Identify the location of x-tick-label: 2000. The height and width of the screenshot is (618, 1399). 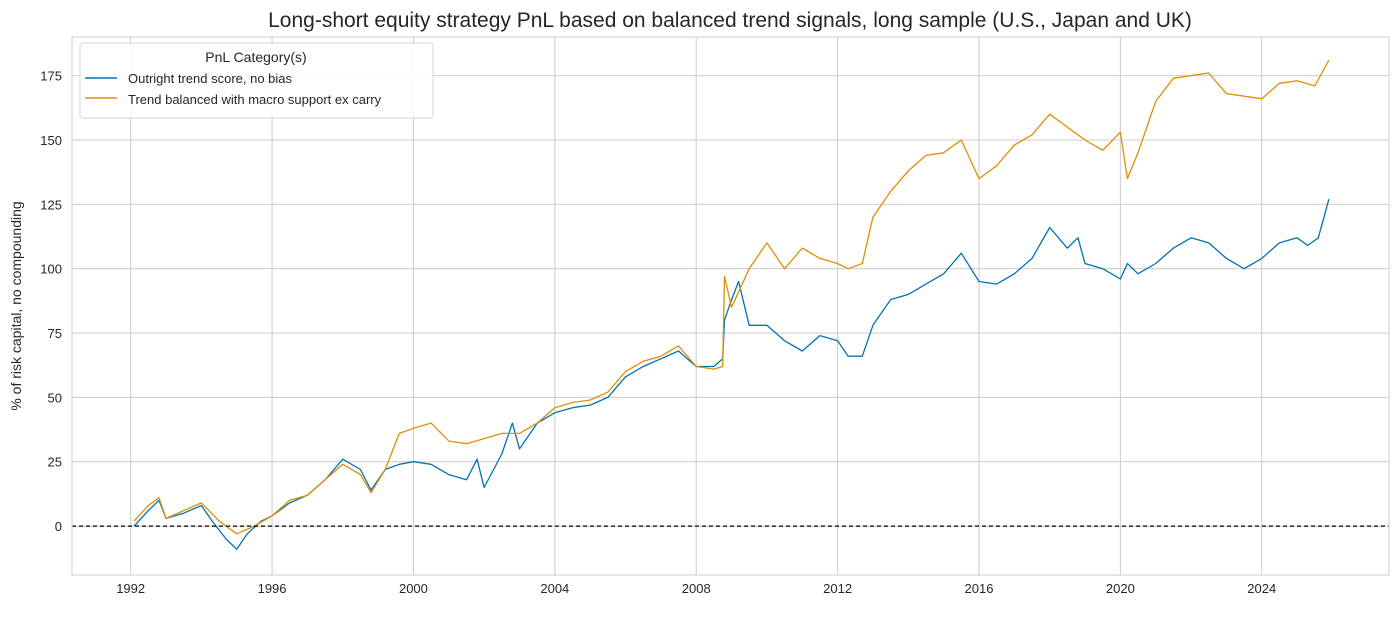
(413, 588).